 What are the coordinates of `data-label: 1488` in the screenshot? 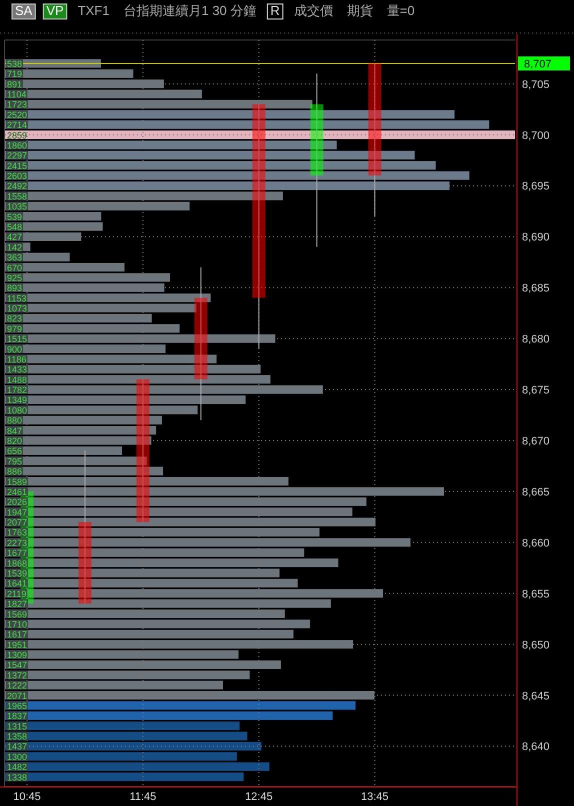 It's located at (17, 379).